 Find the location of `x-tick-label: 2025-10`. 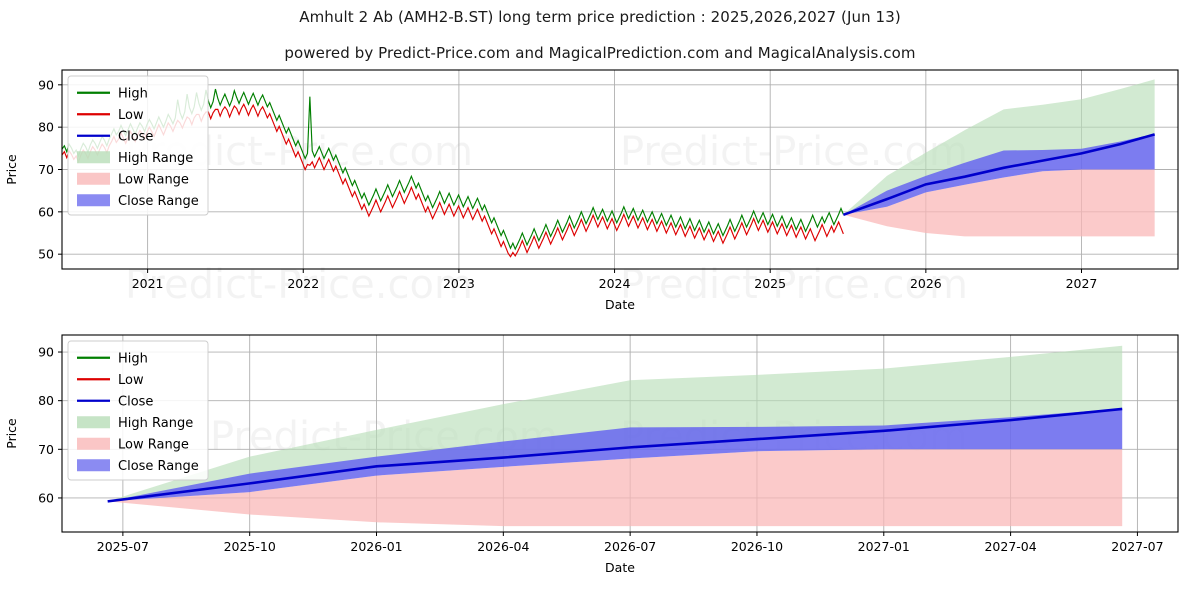

x-tick-label: 2025-10 is located at coordinates (250, 546).